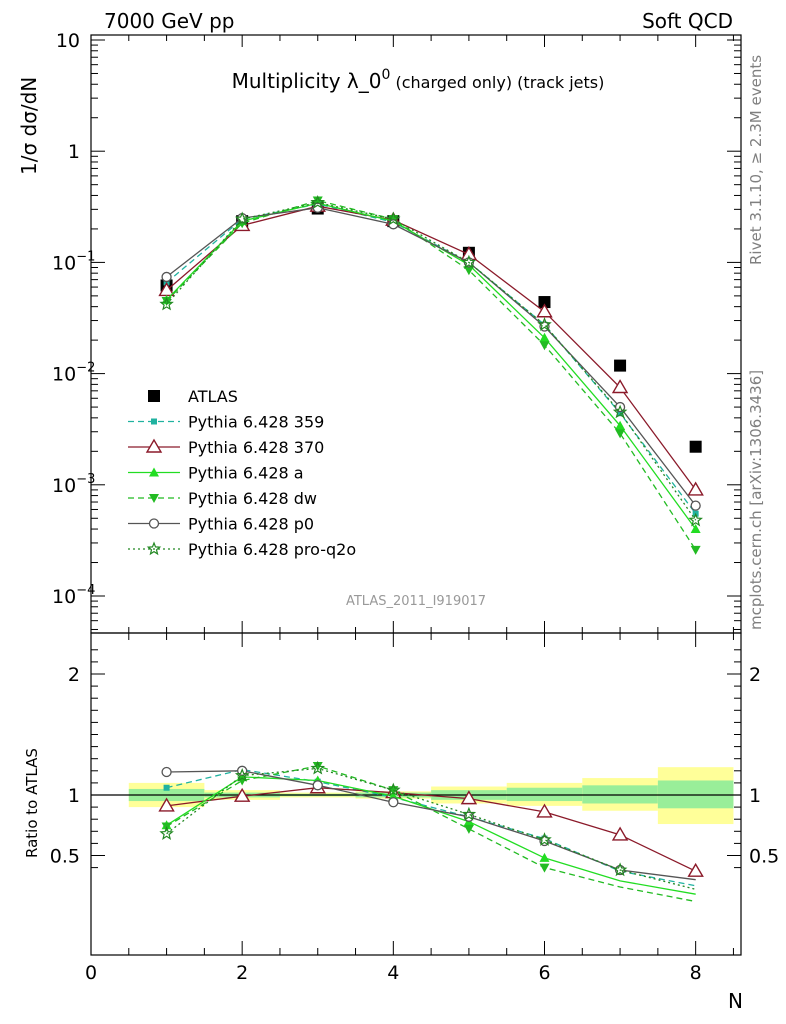 The width and height of the screenshot is (786, 1024). I want to click on legend-marker-pa, so click(154, 472).